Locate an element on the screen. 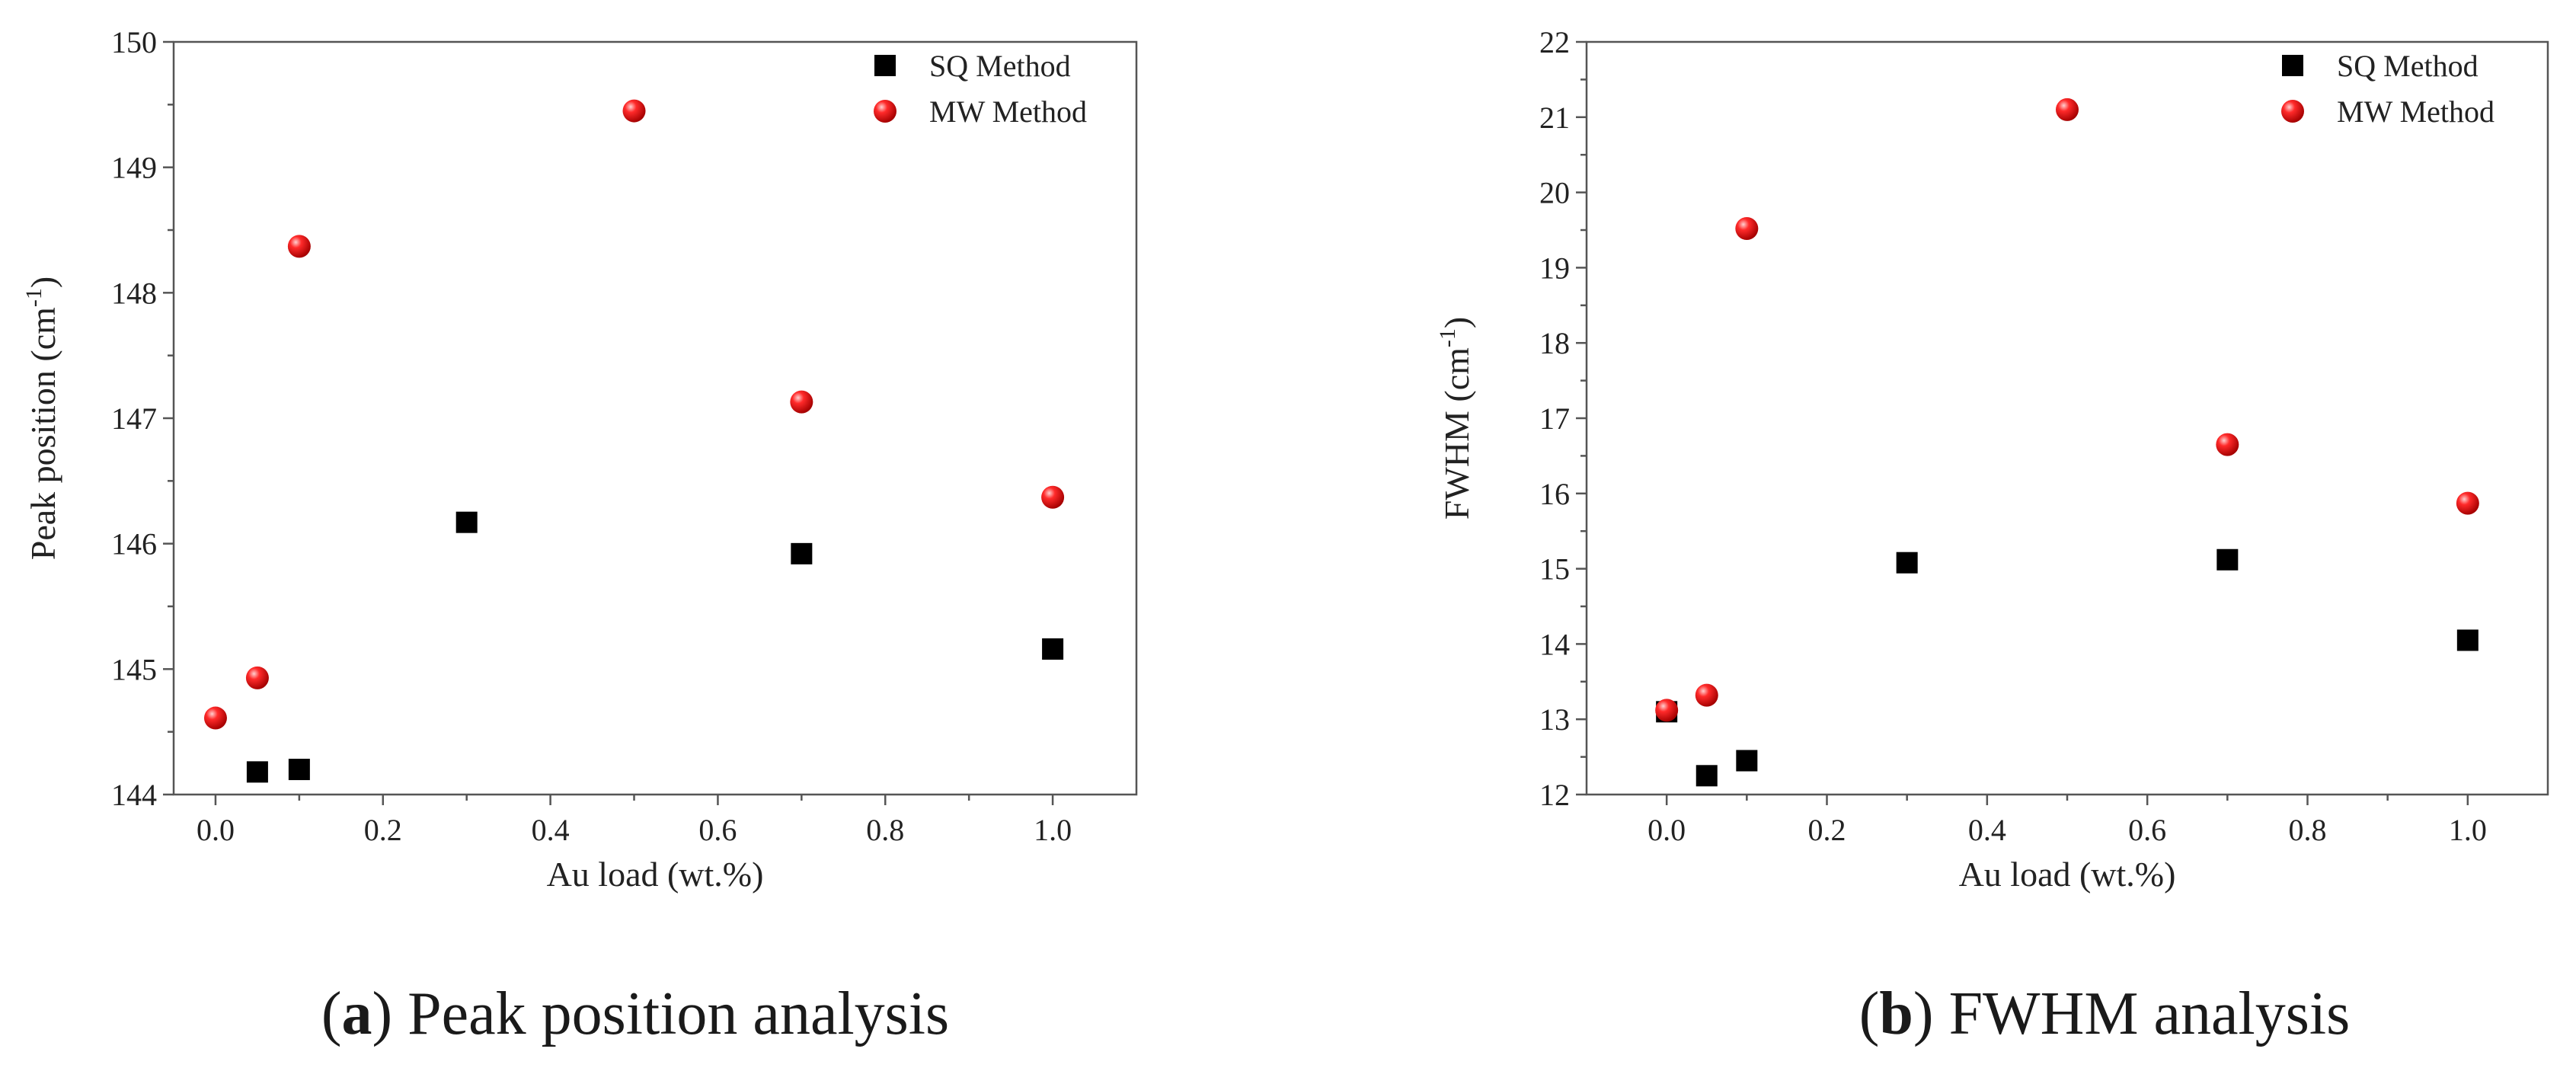 Image resolution: width=2576 pixels, height=1084 pixels. figure-caption: (b) FWHM analysis is located at coordinates (2105, 1013).